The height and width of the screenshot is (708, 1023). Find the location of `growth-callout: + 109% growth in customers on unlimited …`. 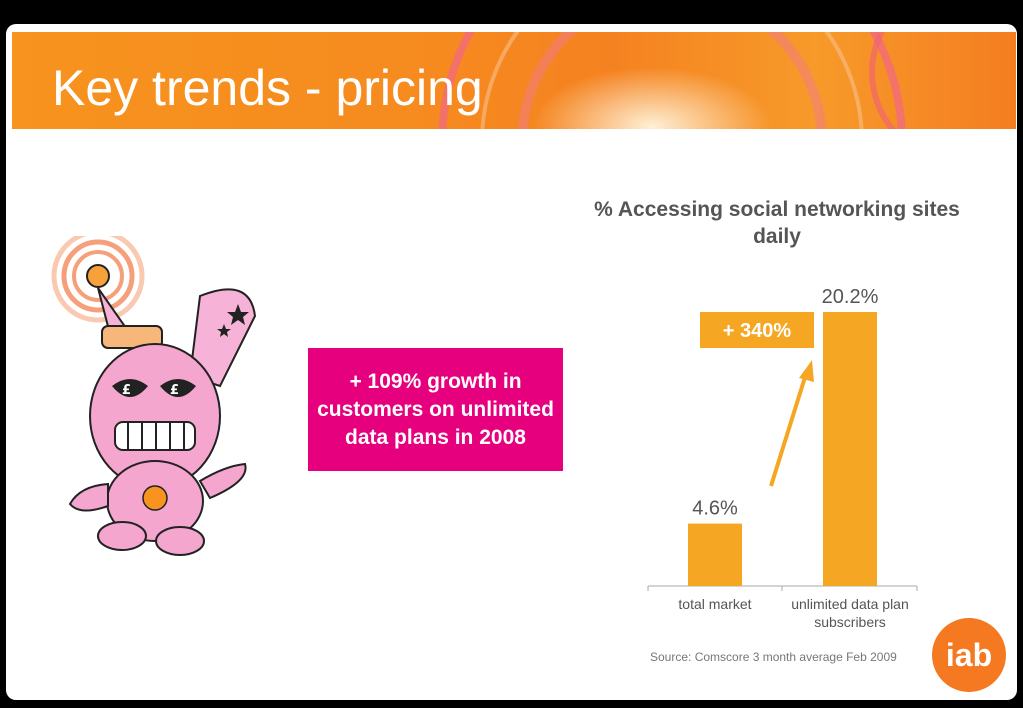

growth-callout: + 109% growth in customers on unlimited … is located at coordinates (435, 409).